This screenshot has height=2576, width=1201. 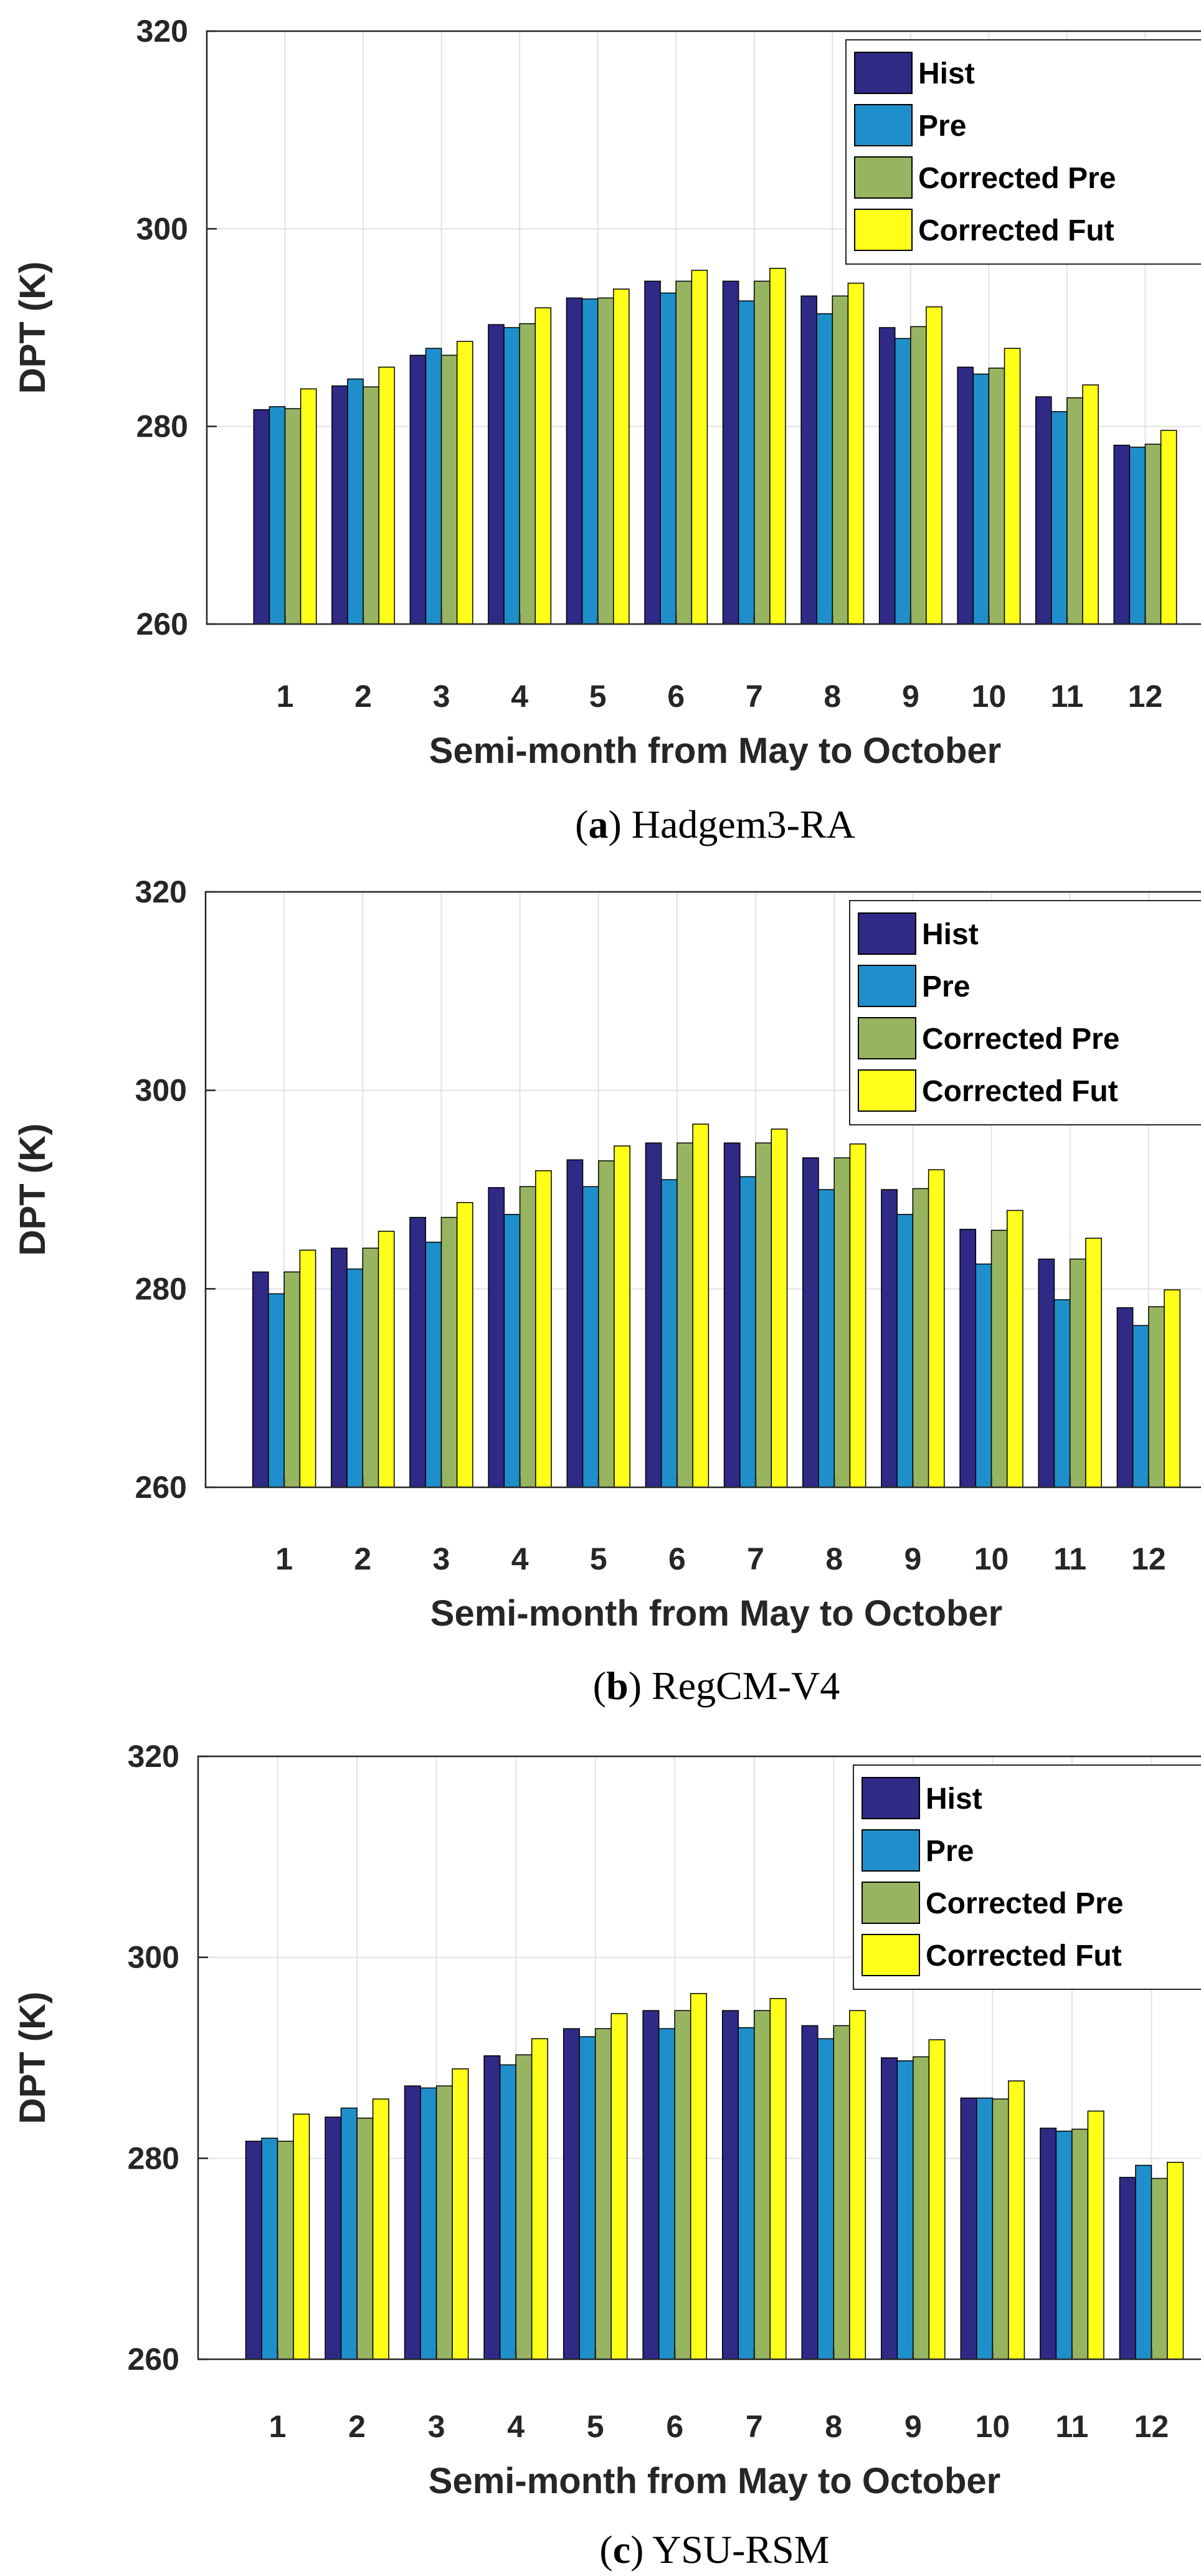 What do you see at coordinates (911, 697) in the screenshot?
I see `x-tick-label: 9` at bounding box center [911, 697].